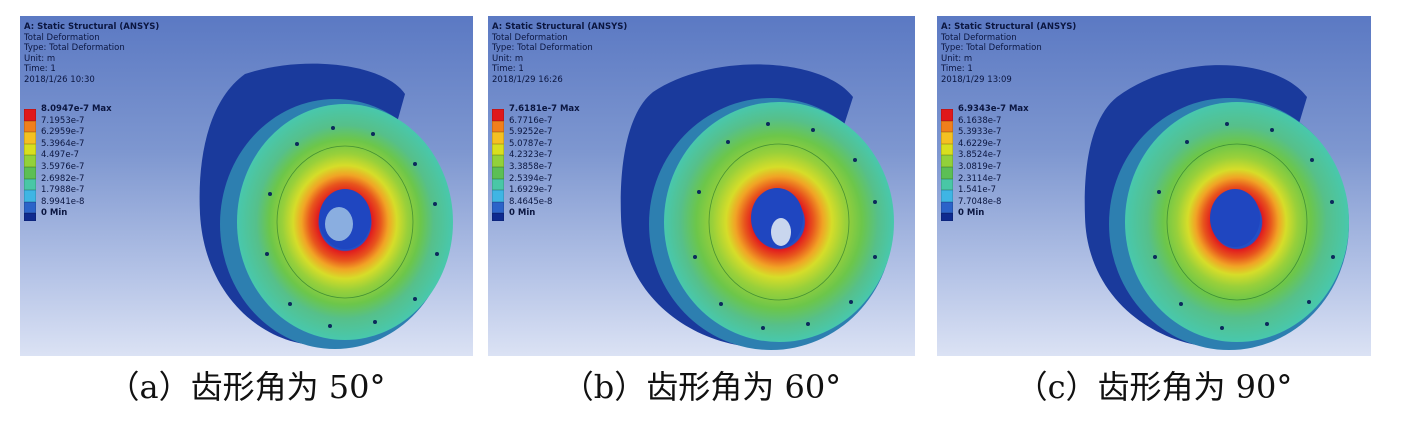  What do you see at coordinates (701, 387) in the screenshot?
I see `caption-b: （b）齿形角为 60°` at bounding box center [701, 387].